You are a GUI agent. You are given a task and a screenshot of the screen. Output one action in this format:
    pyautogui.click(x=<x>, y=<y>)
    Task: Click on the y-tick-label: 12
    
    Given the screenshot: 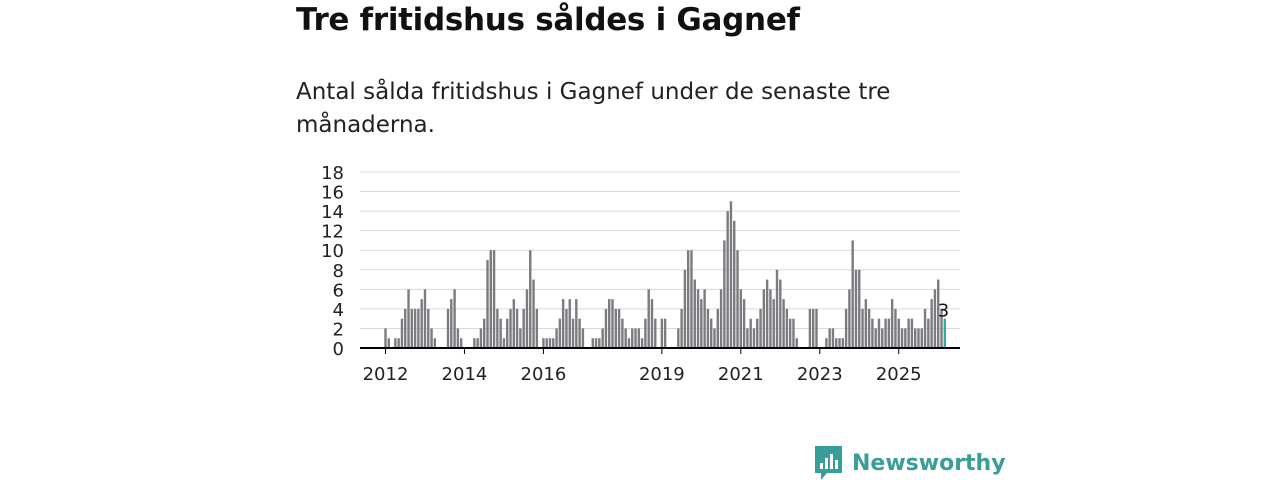 What is the action you would take?
    pyautogui.click(x=332, y=232)
    